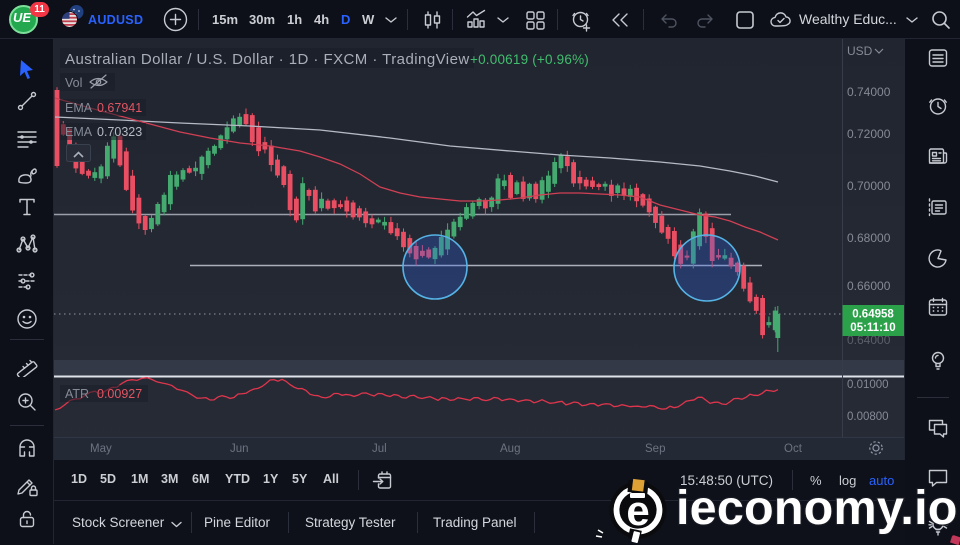 This screenshot has width=960, height=545. What do you see at coordinates (869, 92) in the screenshot?
I see `svg-text: 0.74000` at bounding box center [869, 92].